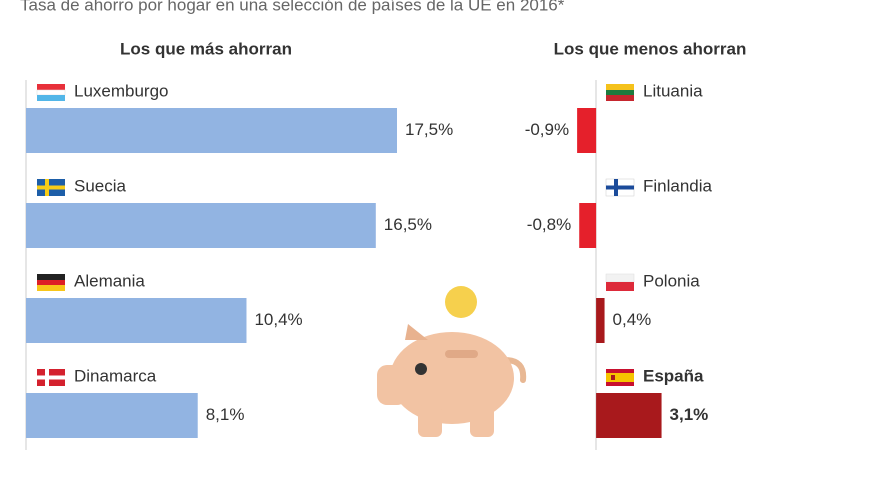 This screenshot has width=880, height=495. I want to click on category-label: Suecia, so click(100, 185).